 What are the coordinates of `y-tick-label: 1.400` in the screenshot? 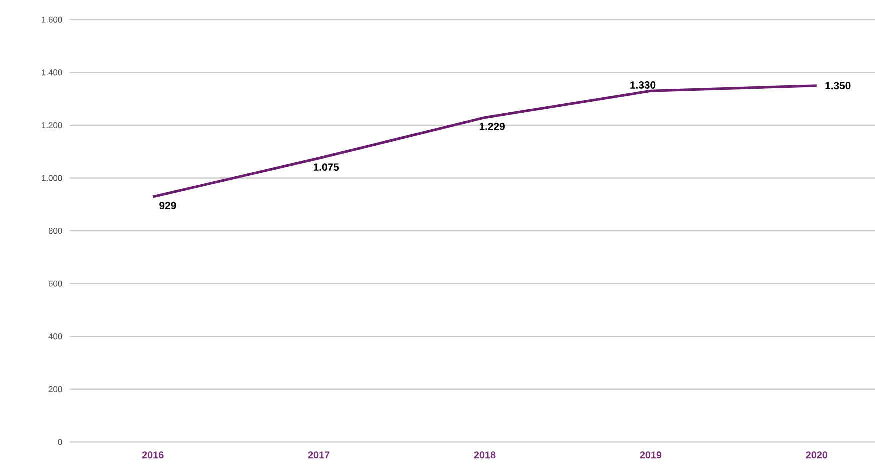 It's located at (52, 73).